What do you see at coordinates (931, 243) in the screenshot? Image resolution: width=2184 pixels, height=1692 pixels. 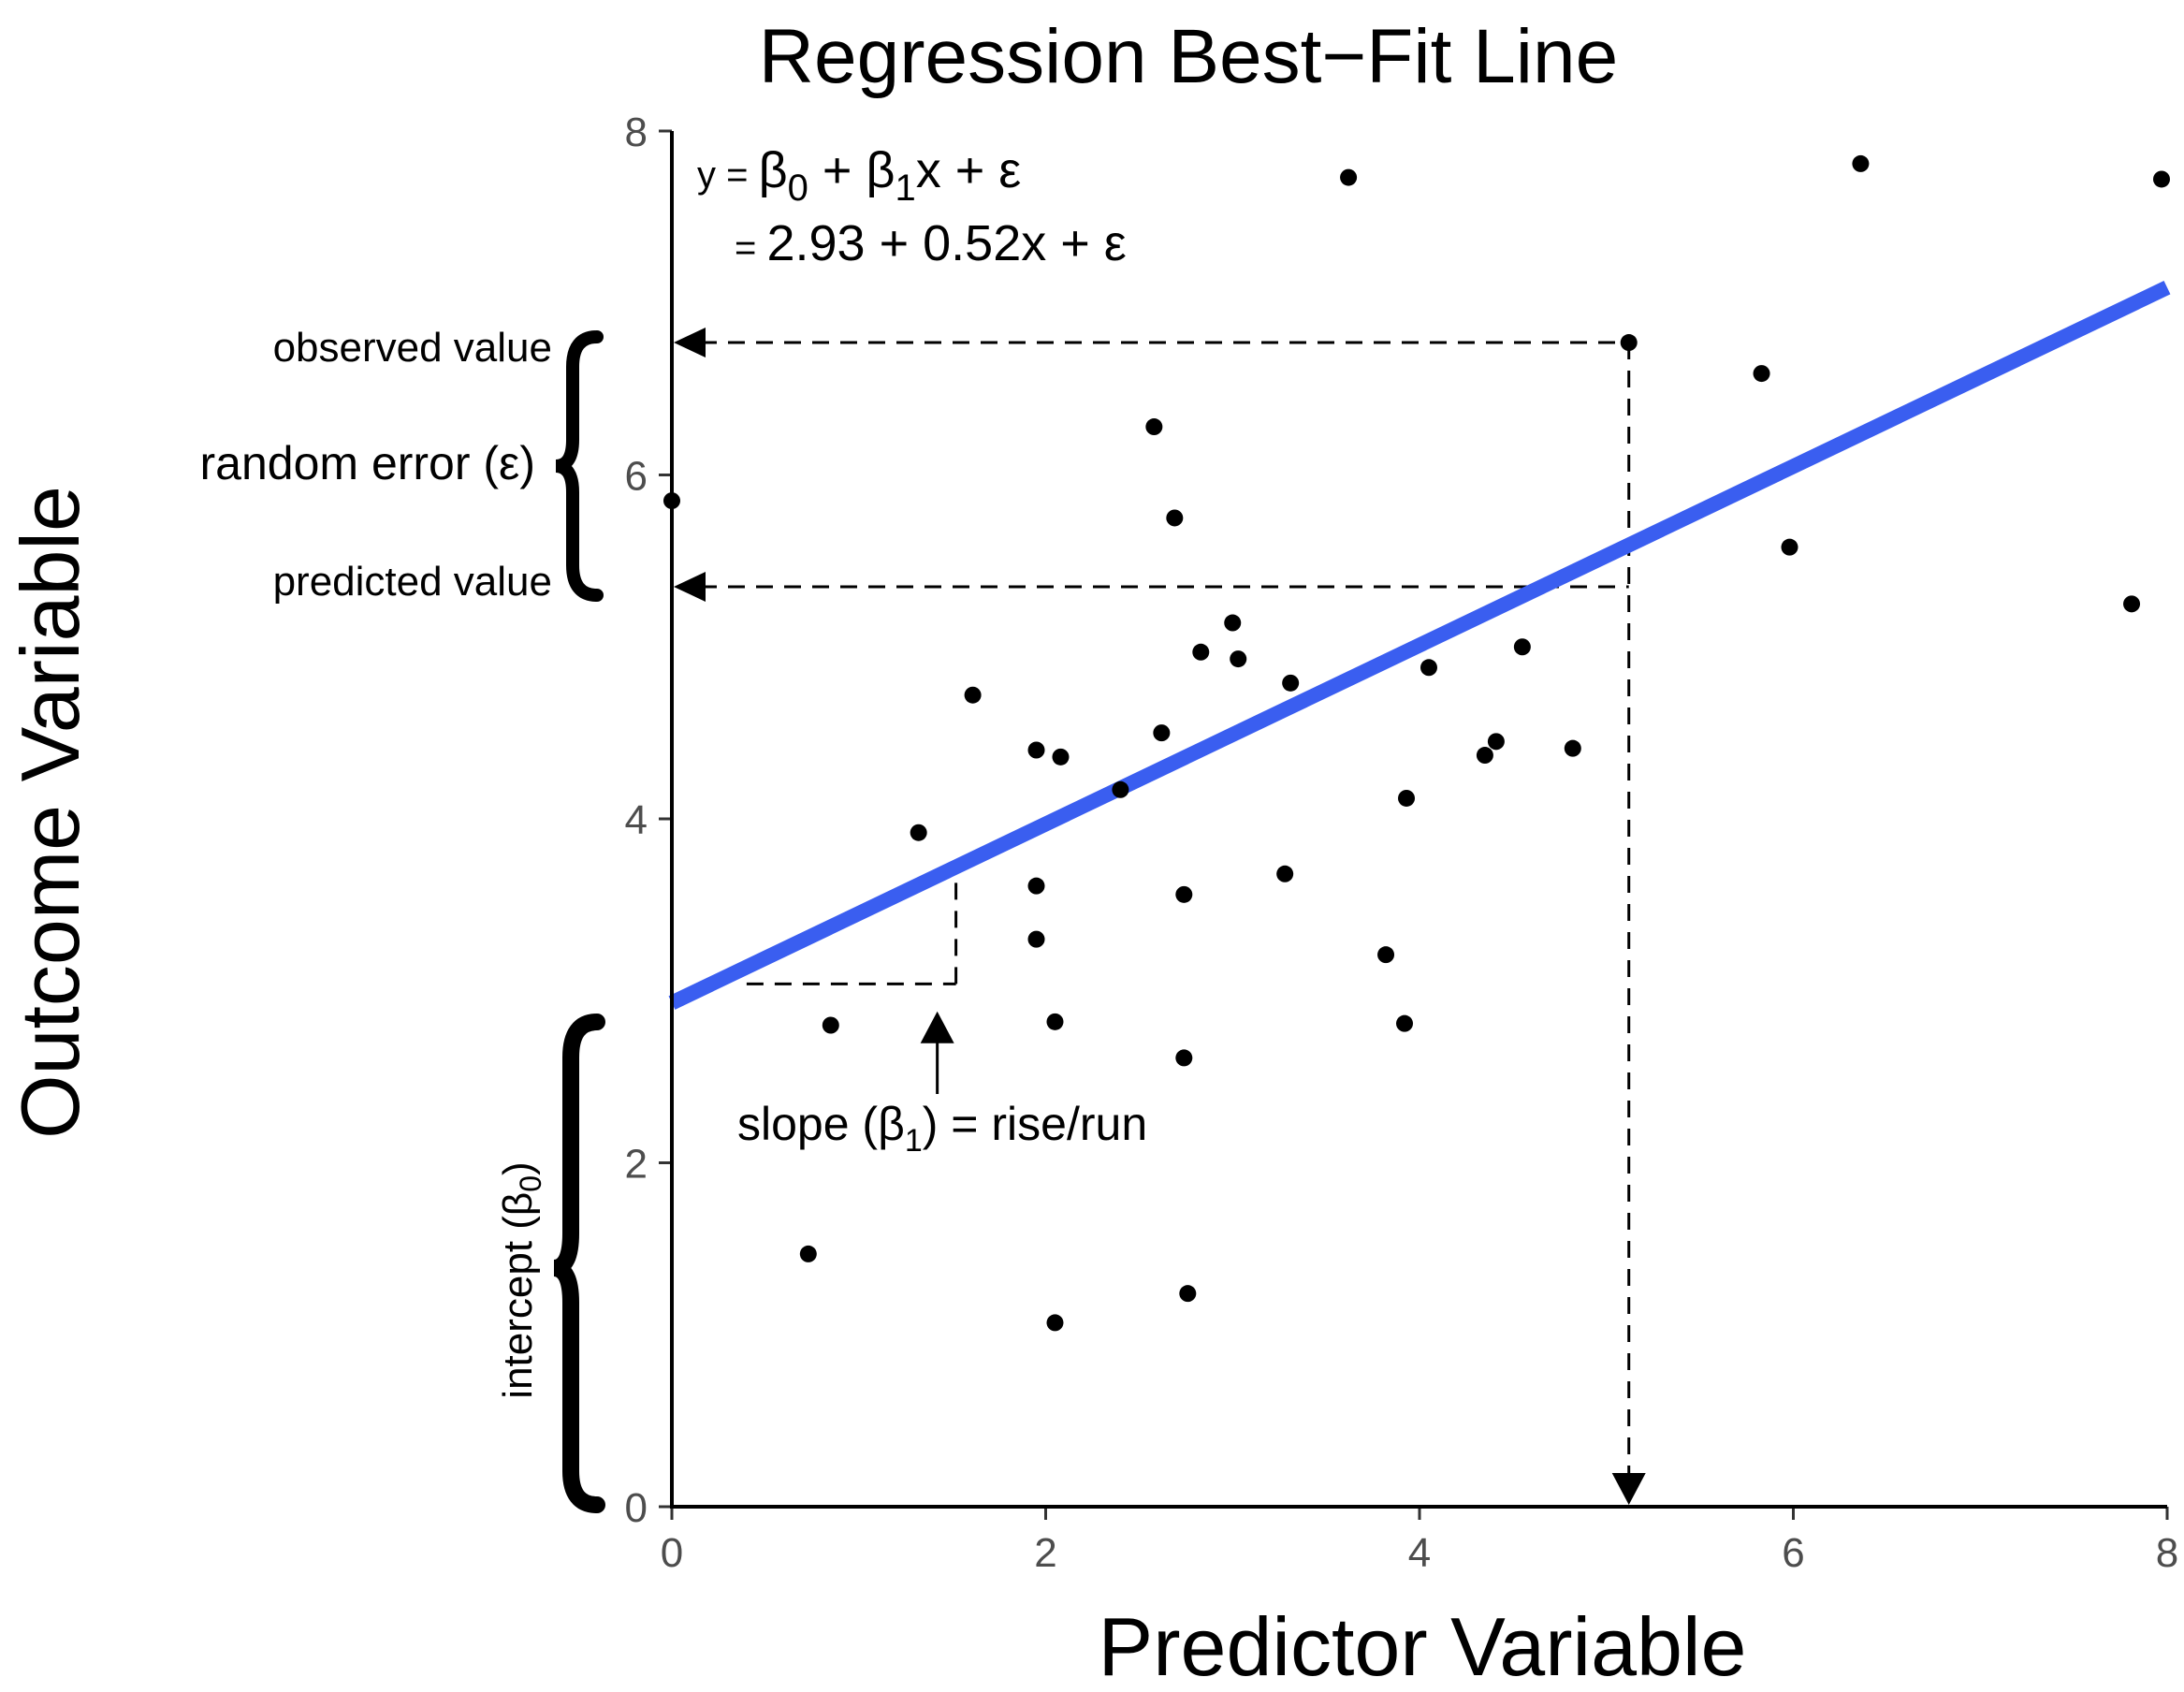 I see `equation-line-2: = 2.93 + 0.52x + ε` at bounding box center [931, 243].